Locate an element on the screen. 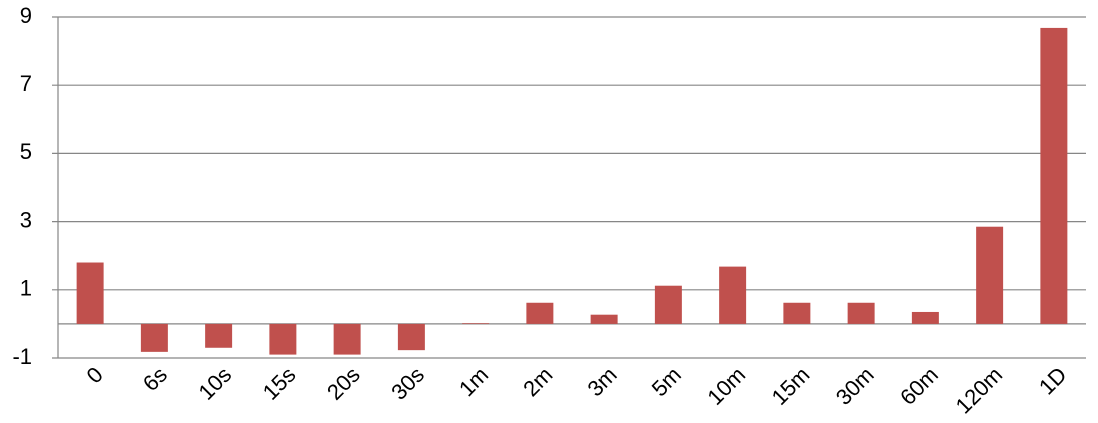  x-tick-label: 10m is located at coordinates (726, 386).